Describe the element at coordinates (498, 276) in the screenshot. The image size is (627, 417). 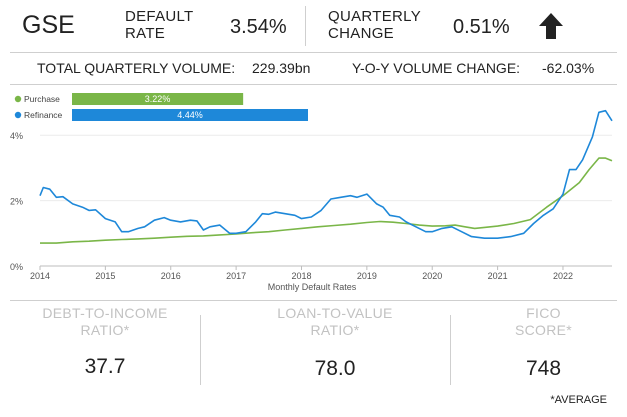
I see `x-tick-label: 2021` at that location.